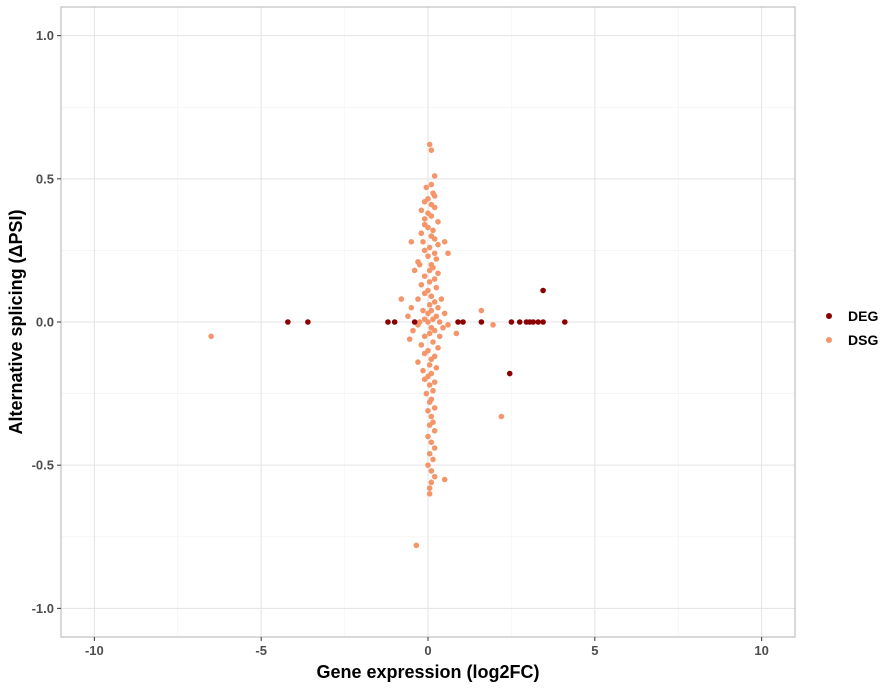 The height and width of the screenshot is (688, 895). What do you see at coordinates (43, 465) in the screenshot?
I see `y-tick-label: -0.5` at bounding box center [43, 465].